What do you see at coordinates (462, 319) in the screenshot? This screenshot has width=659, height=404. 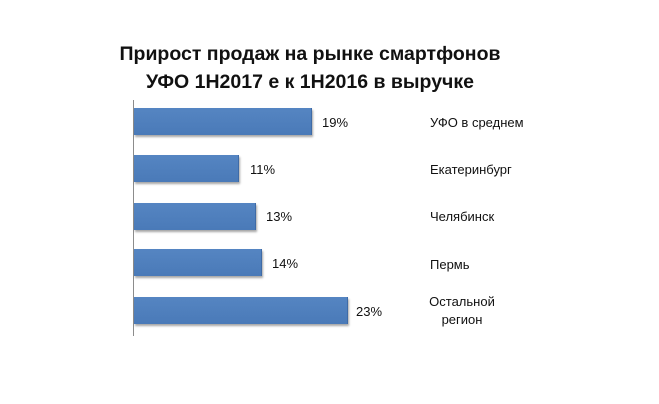 I see `category-label-other-region-line2: регион` at bounding box center [462, 319].